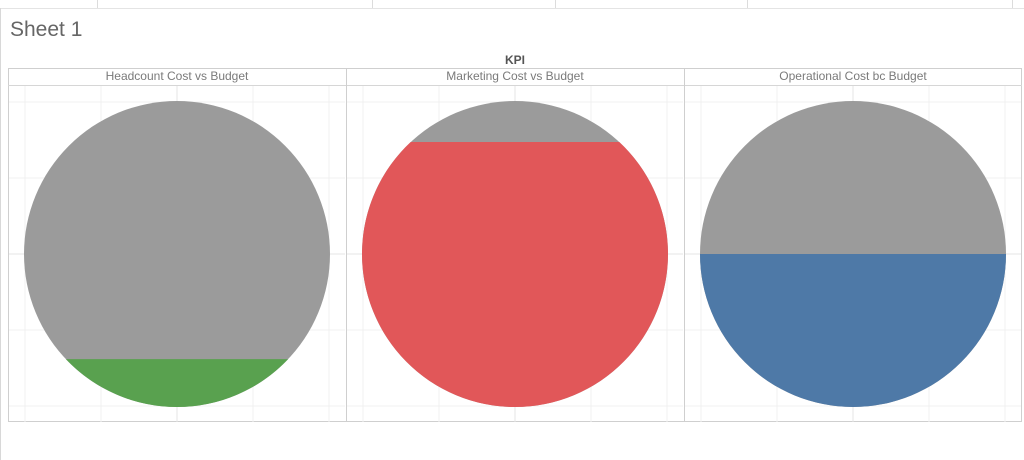  Describe the element at coordinates (515, 85) in the screenshot. I see `header-rule` at that location.